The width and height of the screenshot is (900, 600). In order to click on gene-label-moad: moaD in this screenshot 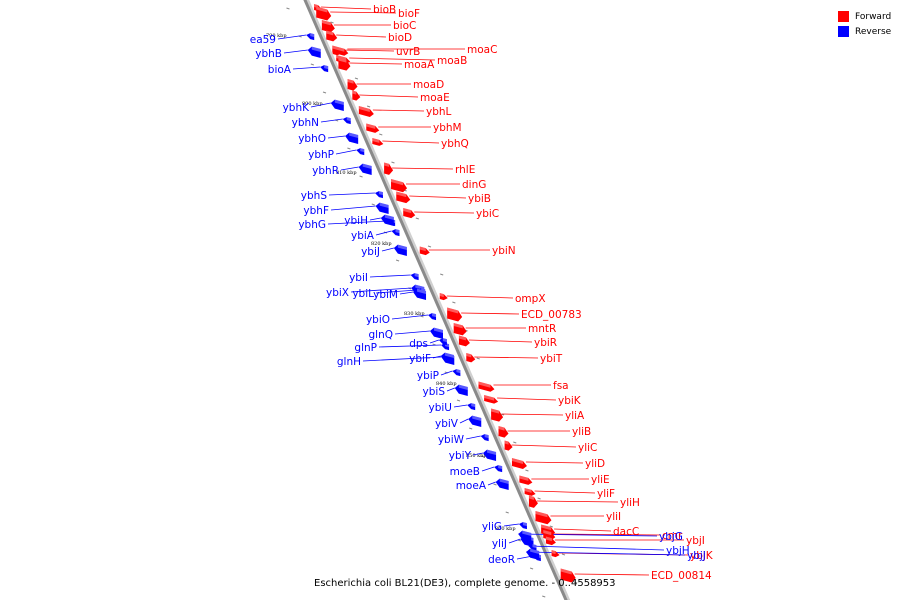, I will do `click(428, 85)`.